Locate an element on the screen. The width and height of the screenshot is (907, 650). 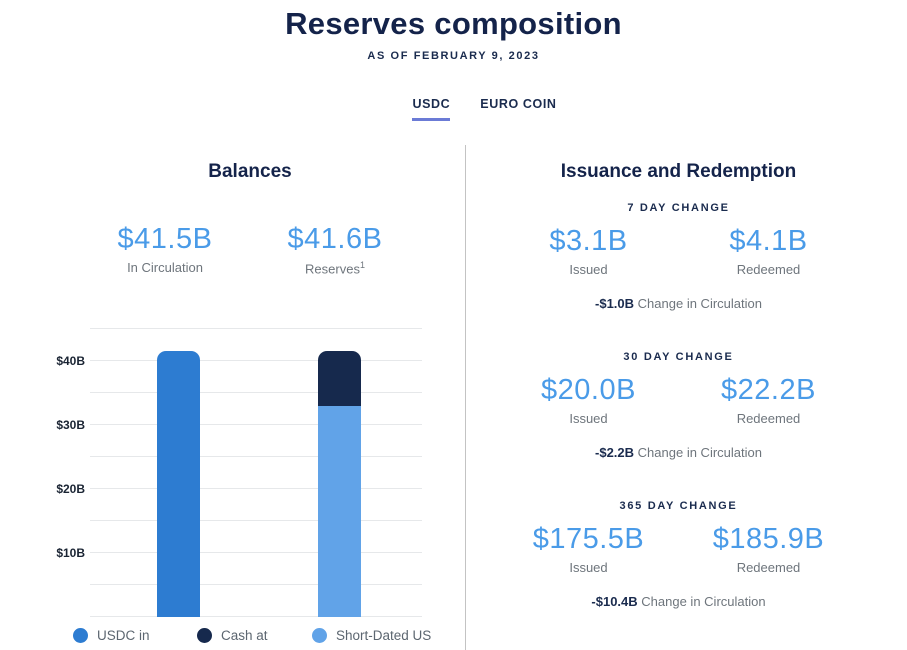
change-value: -$10.4B is located at coordinates (614, 601).